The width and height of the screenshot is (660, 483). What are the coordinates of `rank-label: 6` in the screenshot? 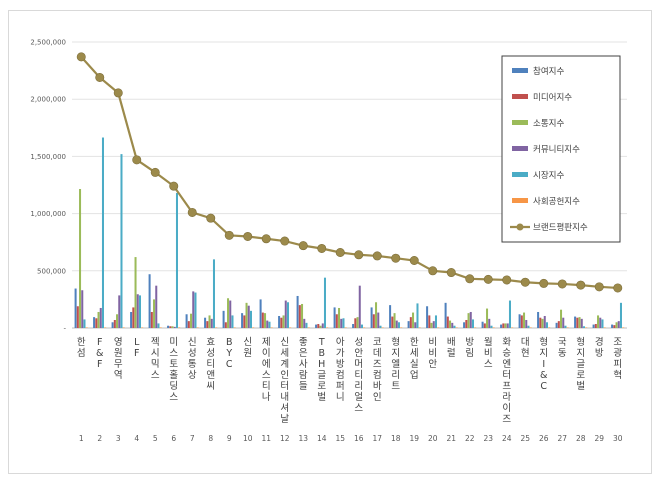 It's located at (173, 438).